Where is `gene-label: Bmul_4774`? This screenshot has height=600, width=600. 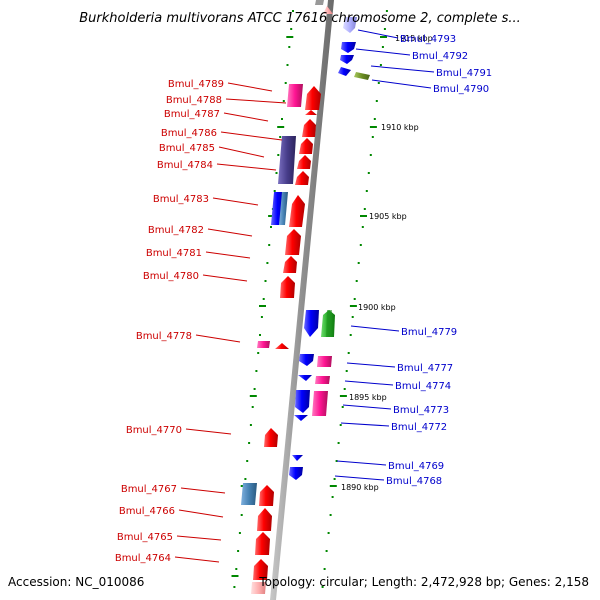
gene-label: Bmul_4774 is located at coordinates (423, 386).